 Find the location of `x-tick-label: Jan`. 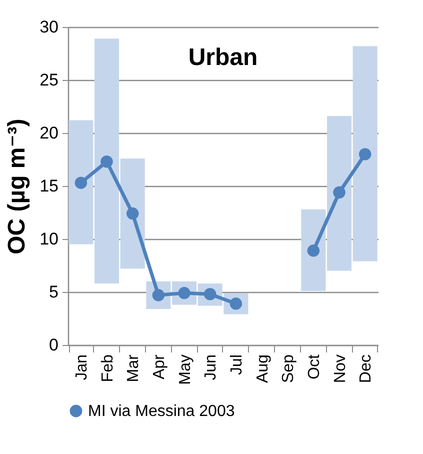

x-tick-label: Jan is located at coordinates (81, 367).